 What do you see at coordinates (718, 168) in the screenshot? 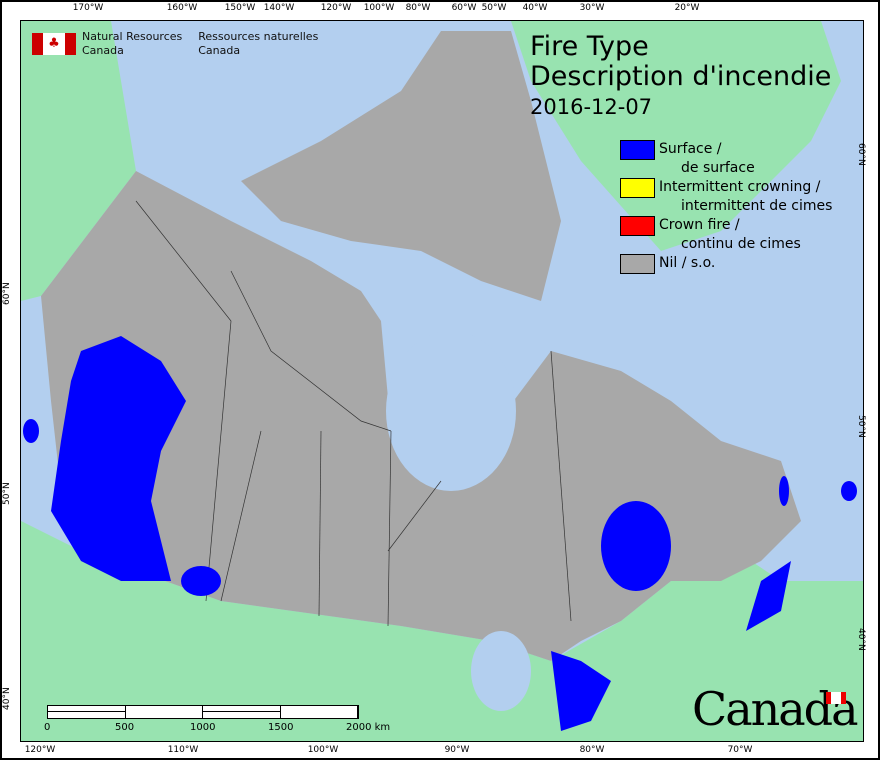
I see `legend-label: de surface` at bounding box center [718, 168].